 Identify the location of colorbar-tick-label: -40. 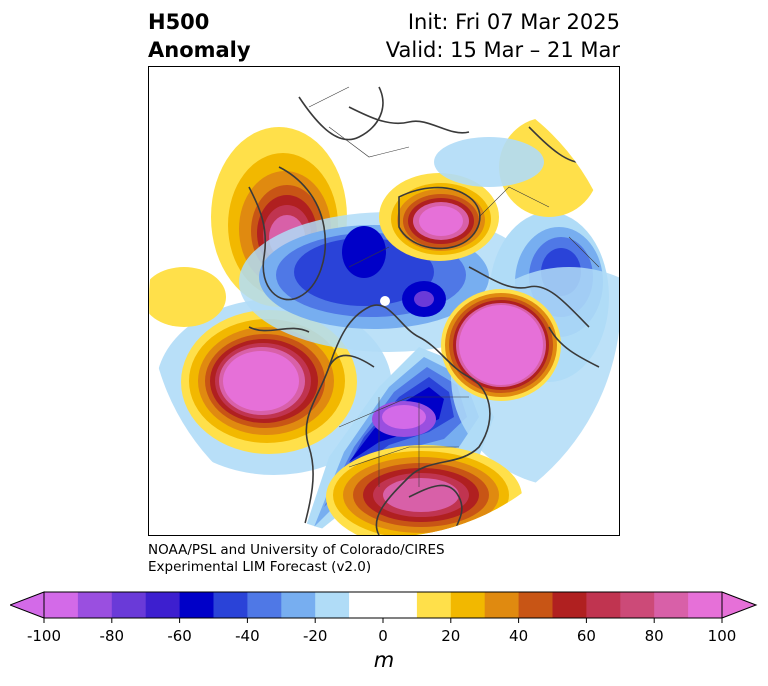
(247, 636).